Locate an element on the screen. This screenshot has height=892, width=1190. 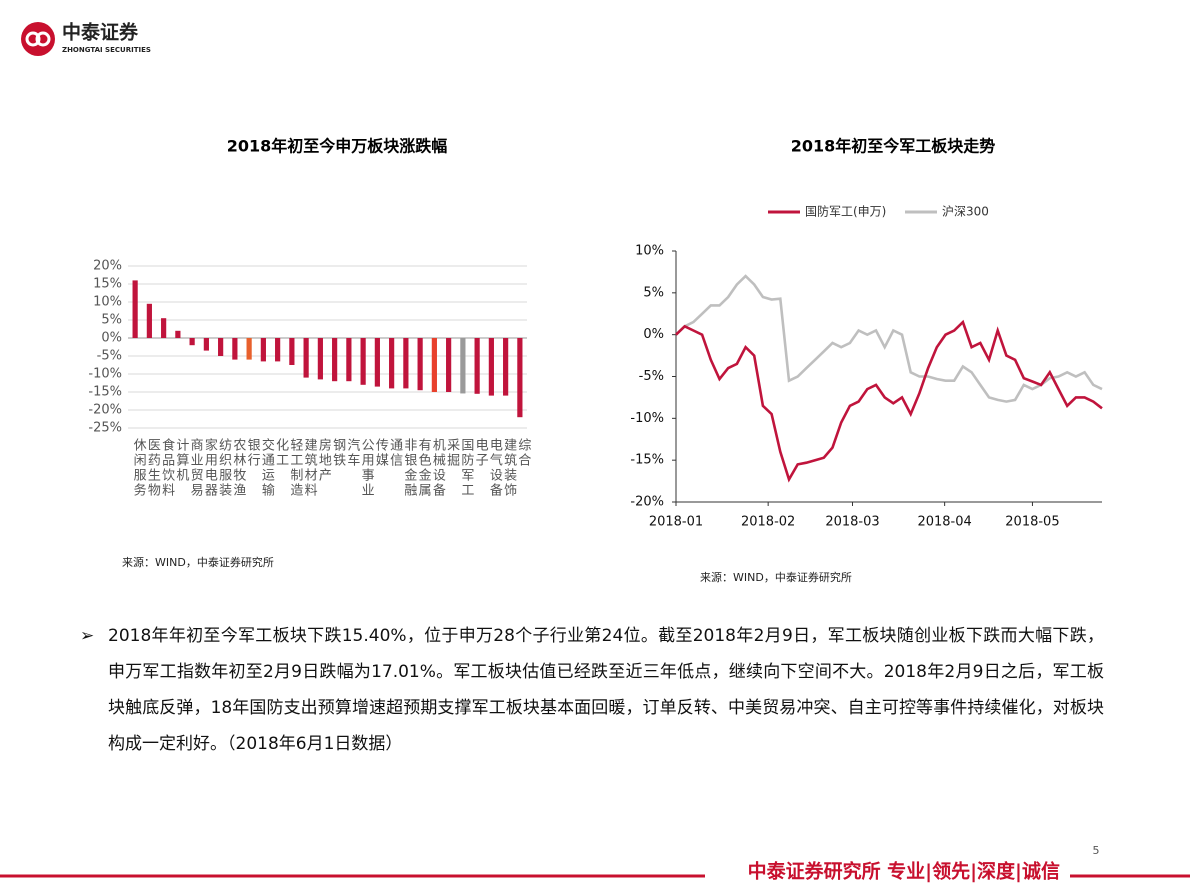
x-tick-label: 建筑装饰 is located at coordinates (509, 468).